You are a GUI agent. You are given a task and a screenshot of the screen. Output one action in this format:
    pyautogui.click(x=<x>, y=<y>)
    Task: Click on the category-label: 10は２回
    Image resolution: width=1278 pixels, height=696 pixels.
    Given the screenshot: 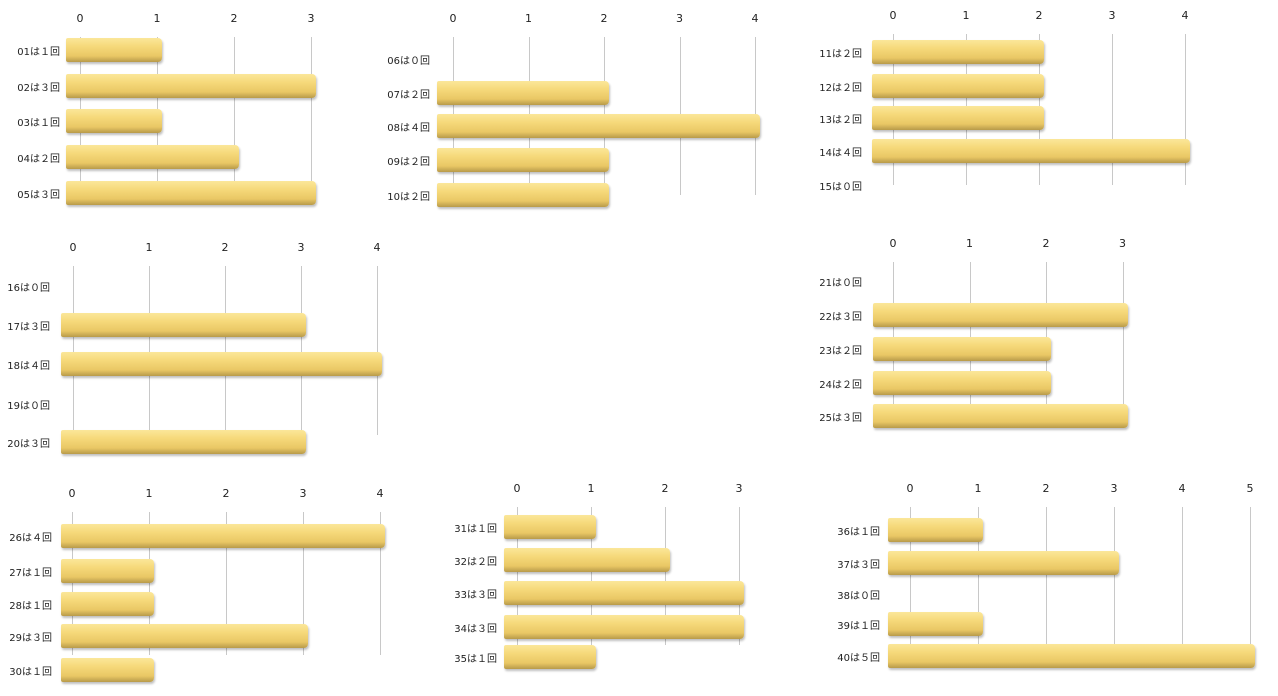 What is the action you would take?
    pyautogui.click(x=408, y=197)
    